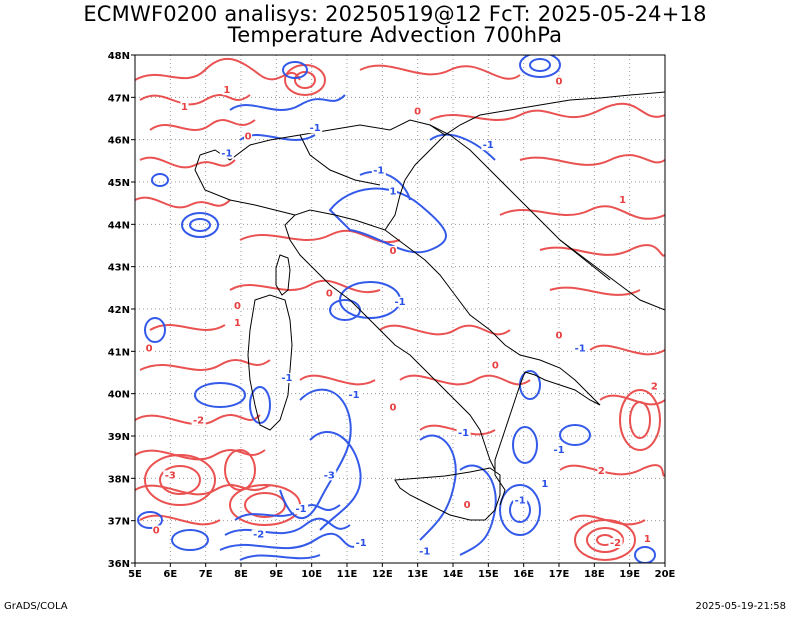 The width and height of the screenshot is (800, 618). Describe the element at coordinates (119, 352) in the screenshot. I see `lat-tick-label: 41N` at that location.